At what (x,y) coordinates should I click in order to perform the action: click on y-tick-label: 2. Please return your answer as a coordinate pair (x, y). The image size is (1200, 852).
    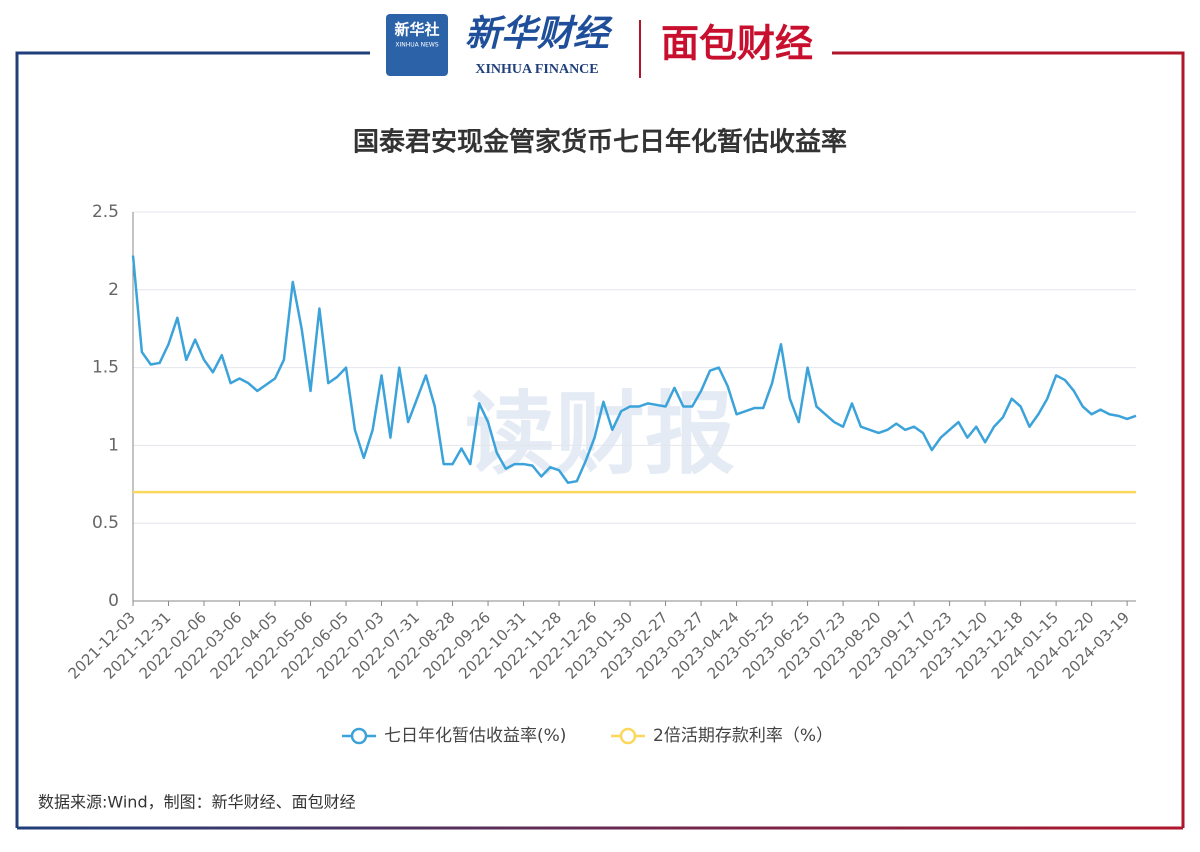
    Looking at the image, I should click on (113, 290).